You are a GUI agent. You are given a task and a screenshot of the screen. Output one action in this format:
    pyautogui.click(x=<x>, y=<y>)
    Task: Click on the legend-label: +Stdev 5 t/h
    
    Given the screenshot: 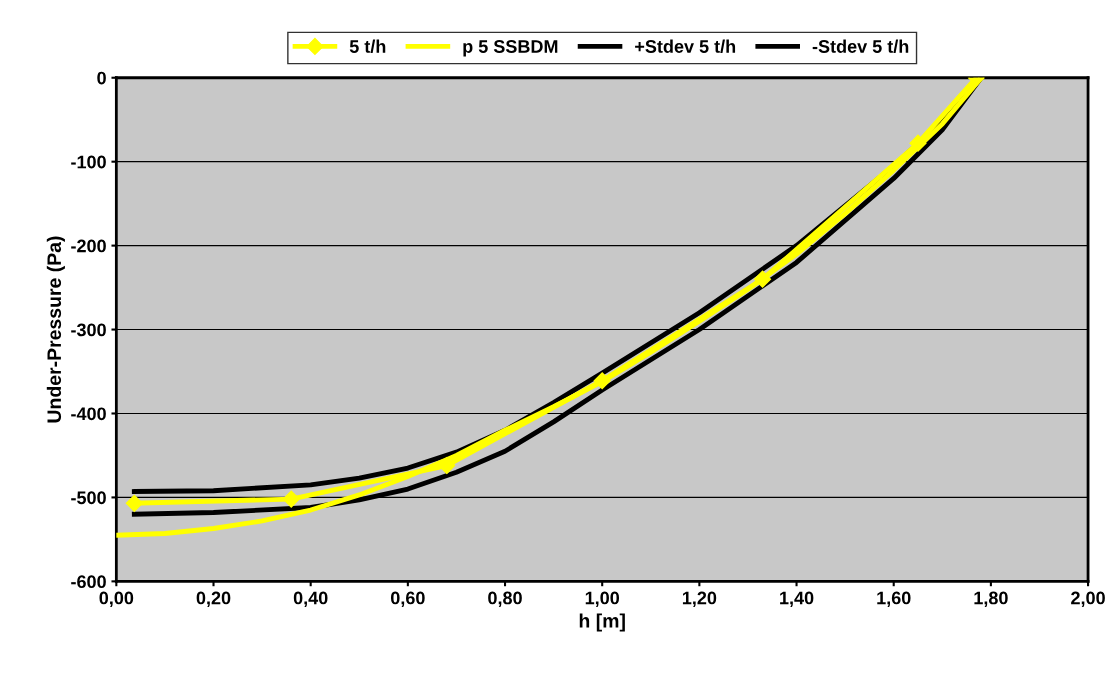 What is the action you would take?
    pyautogui.click(x=685, y=46)
    